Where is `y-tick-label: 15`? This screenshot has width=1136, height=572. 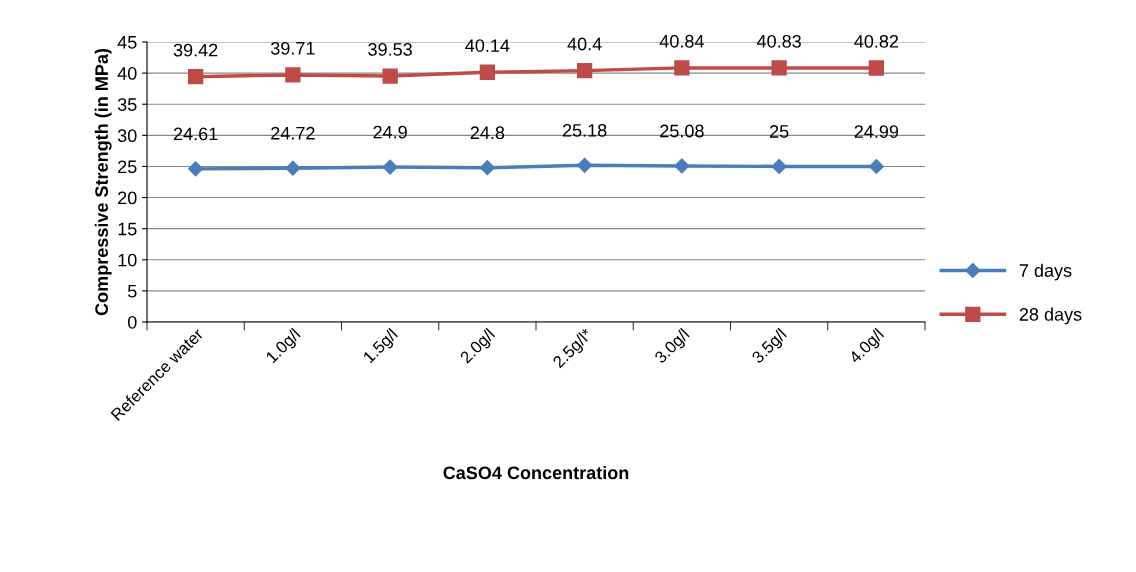
y-tick-label: 15 is located at coordinates (127, 229).